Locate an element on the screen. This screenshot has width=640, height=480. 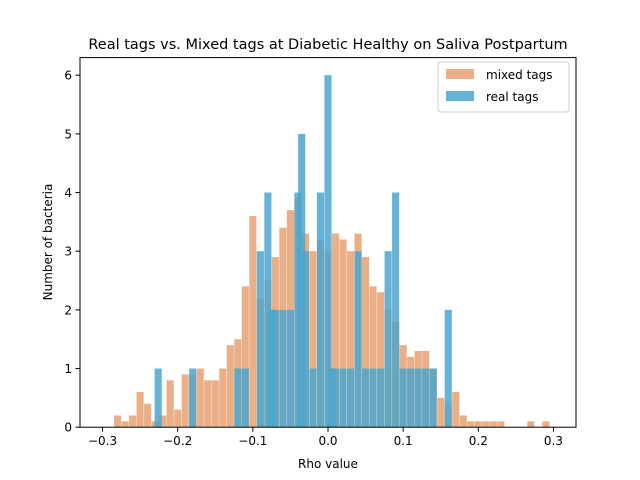
x-tick-label: 0.2 is located at coordinates (478, 441).